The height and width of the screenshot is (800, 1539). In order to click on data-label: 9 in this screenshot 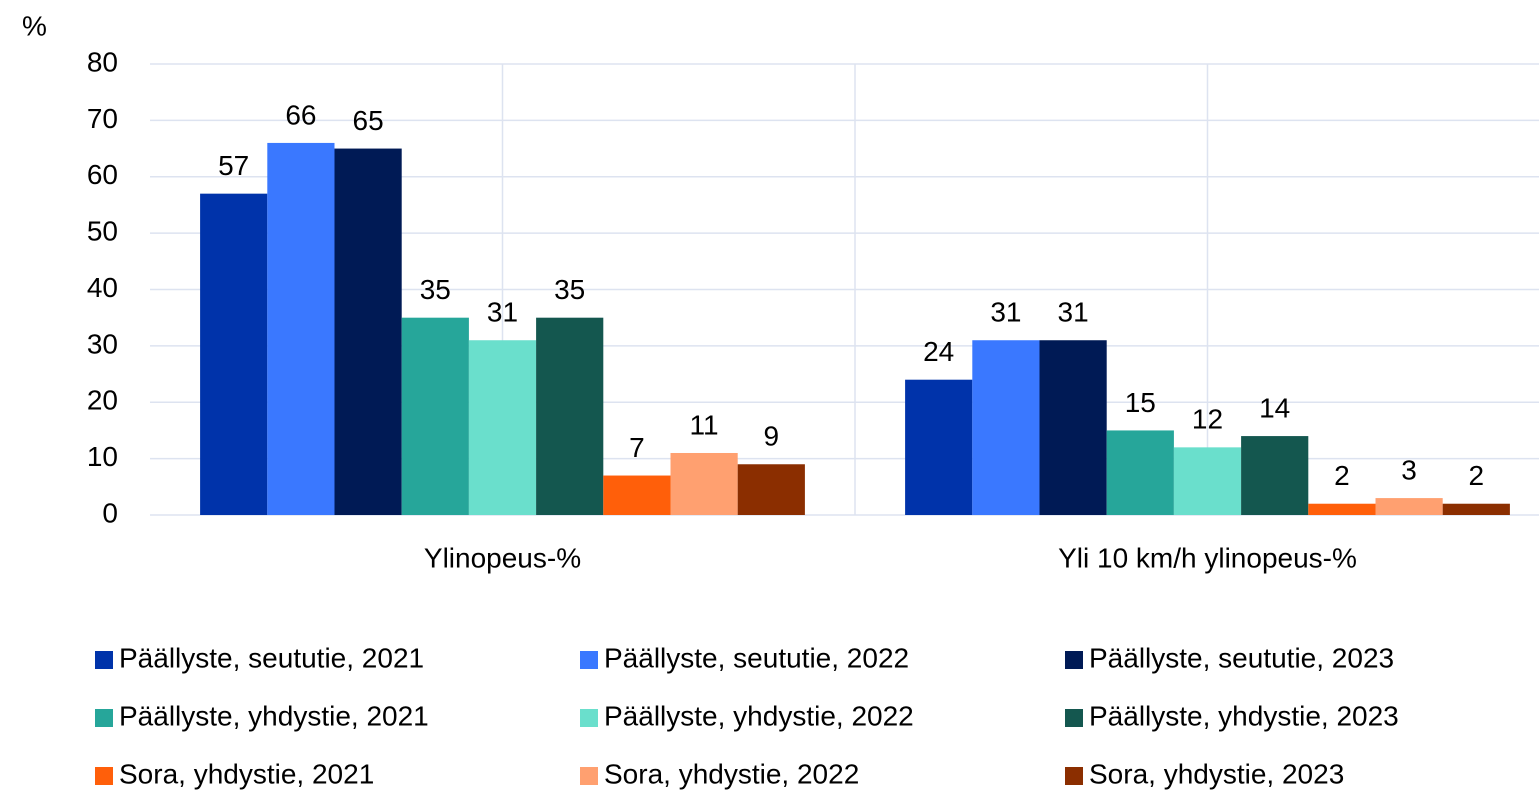, I will do `click(772, 436)`.